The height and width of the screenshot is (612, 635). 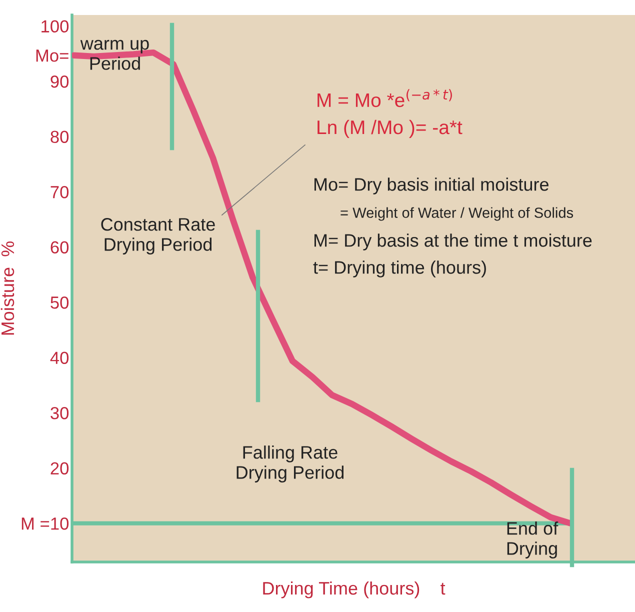 What do you see at coordinates (453, 242) in the screenshot?
I see `annotation: M= Dry basis at the time t moisture` at bounding box center [453, 242].